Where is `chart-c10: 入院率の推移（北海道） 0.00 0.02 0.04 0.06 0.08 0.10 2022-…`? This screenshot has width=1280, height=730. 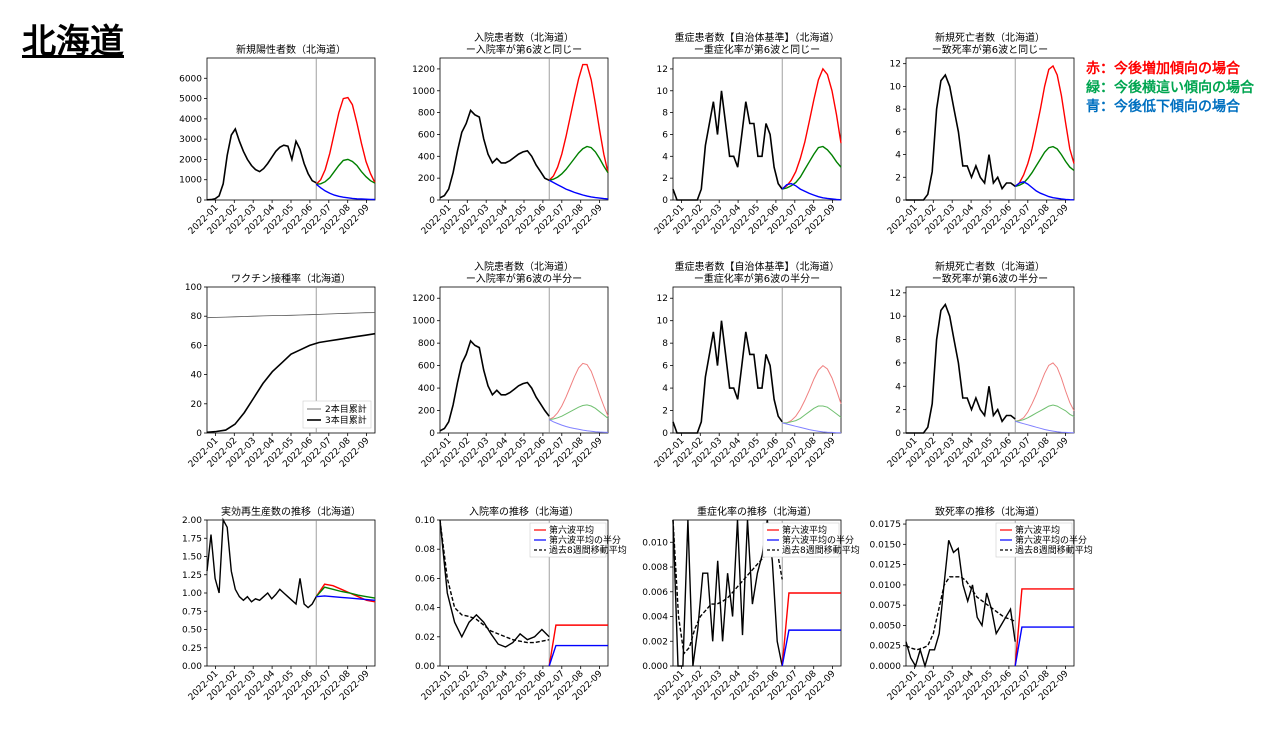 chart-c10: 入院率の推移（北海道） 0.00 0.02 0.04 0.06 0.08 0.10 2022-… is located at coordinates (496, 606).